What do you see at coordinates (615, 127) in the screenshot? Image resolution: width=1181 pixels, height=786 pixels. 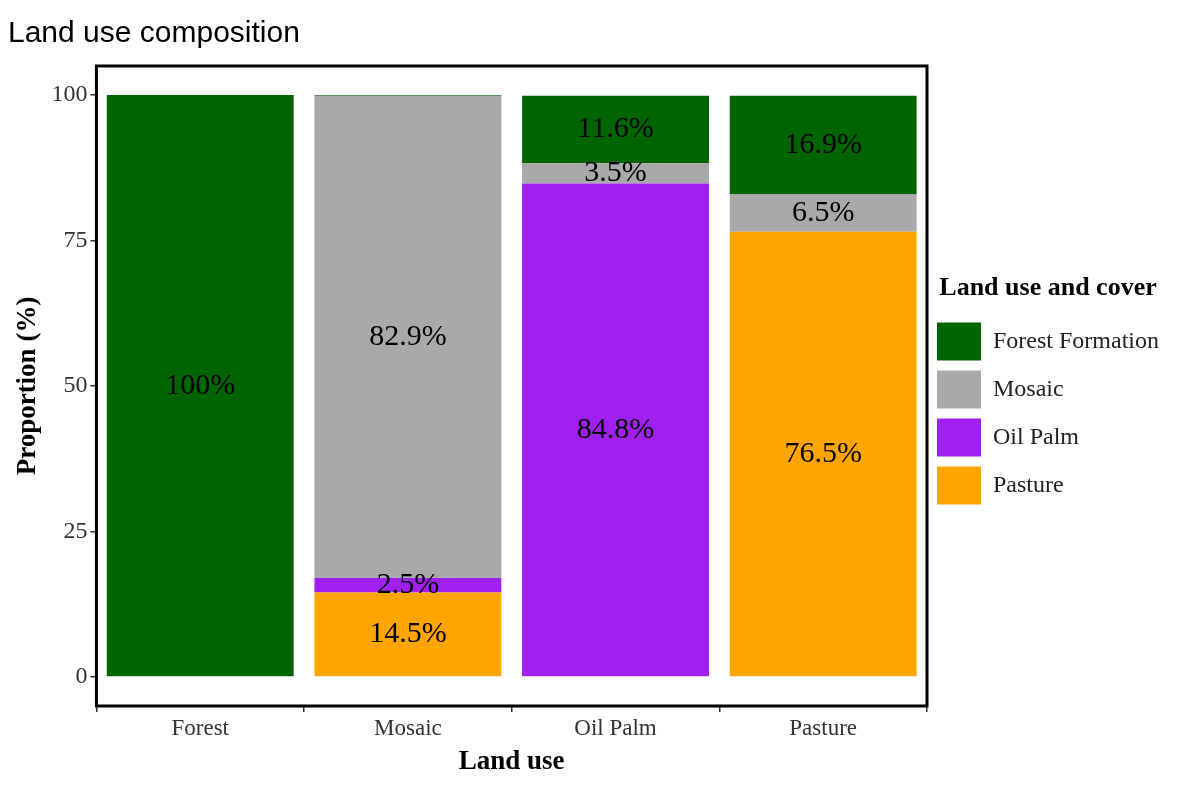 I see `data-label: 11.6%` at bounding box center [615, 127].